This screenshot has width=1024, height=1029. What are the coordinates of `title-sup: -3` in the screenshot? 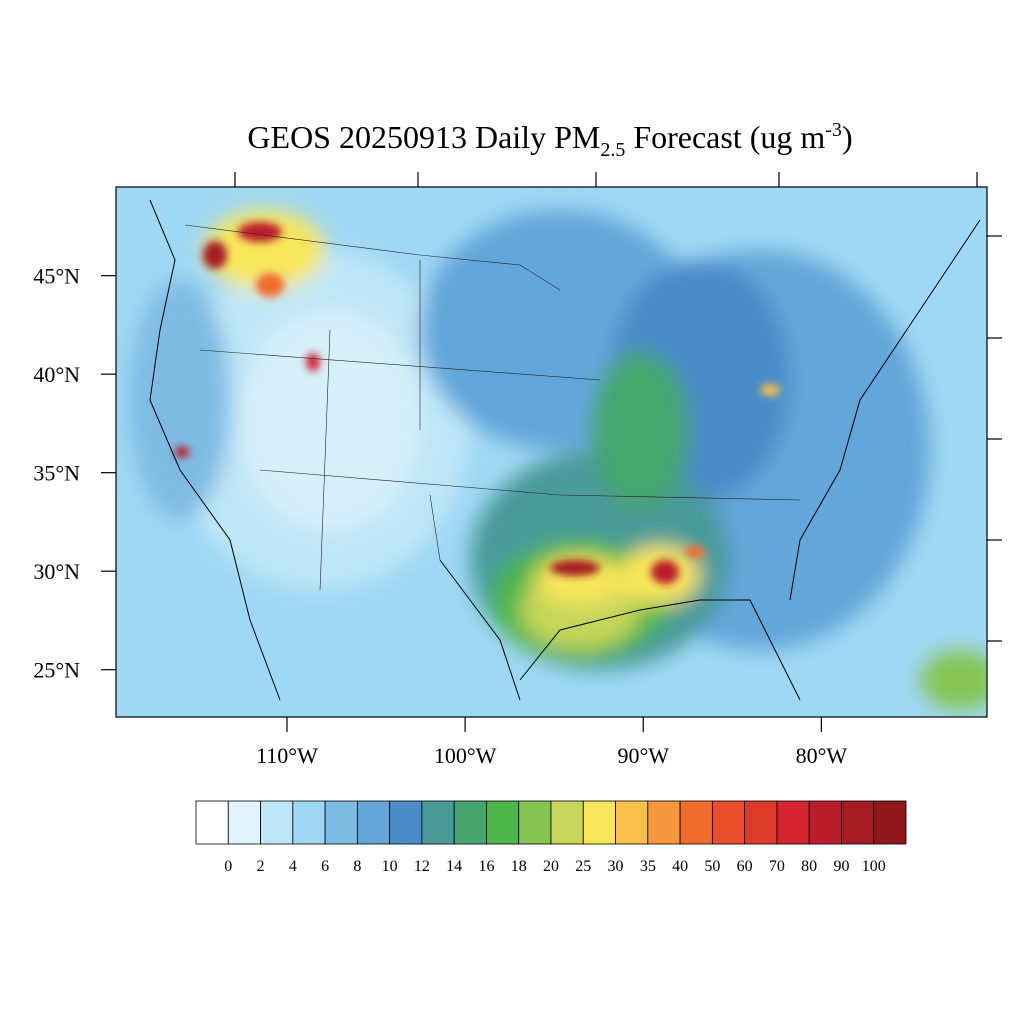 It's located at (833, 130).